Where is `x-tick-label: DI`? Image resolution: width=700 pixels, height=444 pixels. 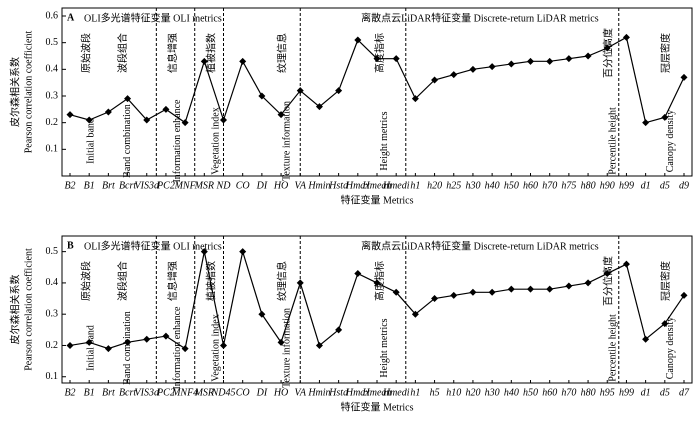 x-tick-label: DI is located at coordinates (262, 392).